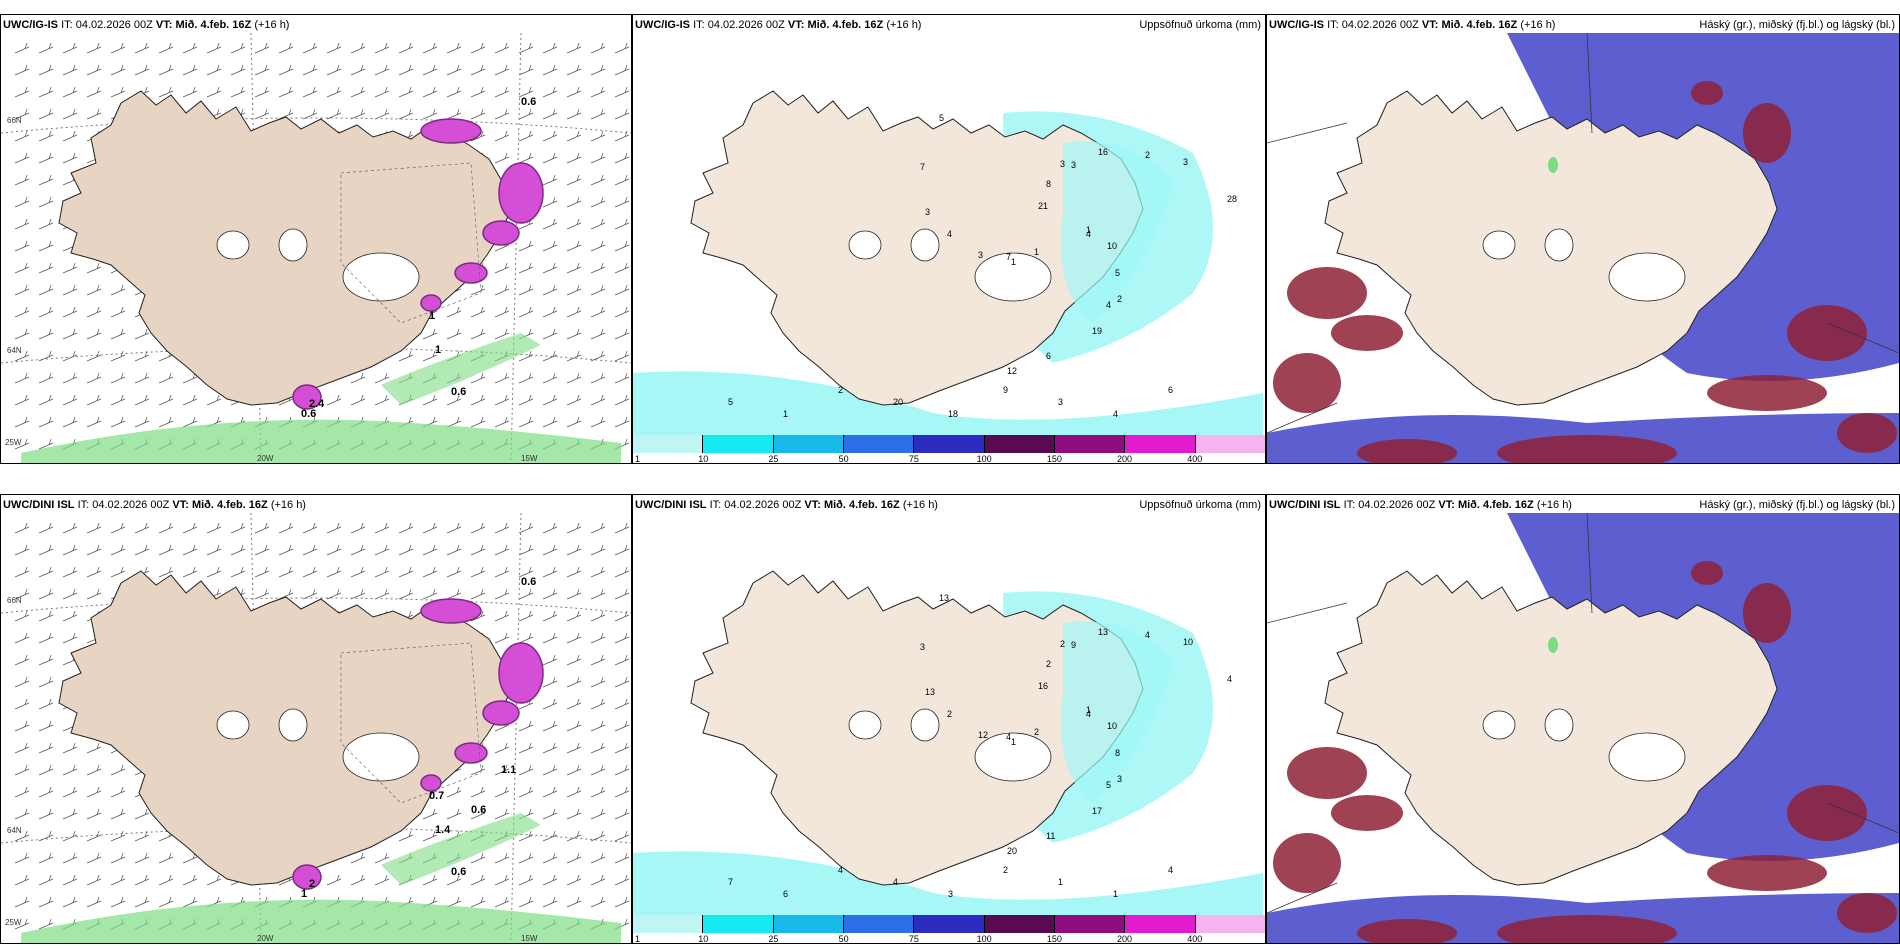 Image resolution: width=1900 pixels, height=950 pixels. I want to click on precip-value-label: 11, so click(1050, 836).